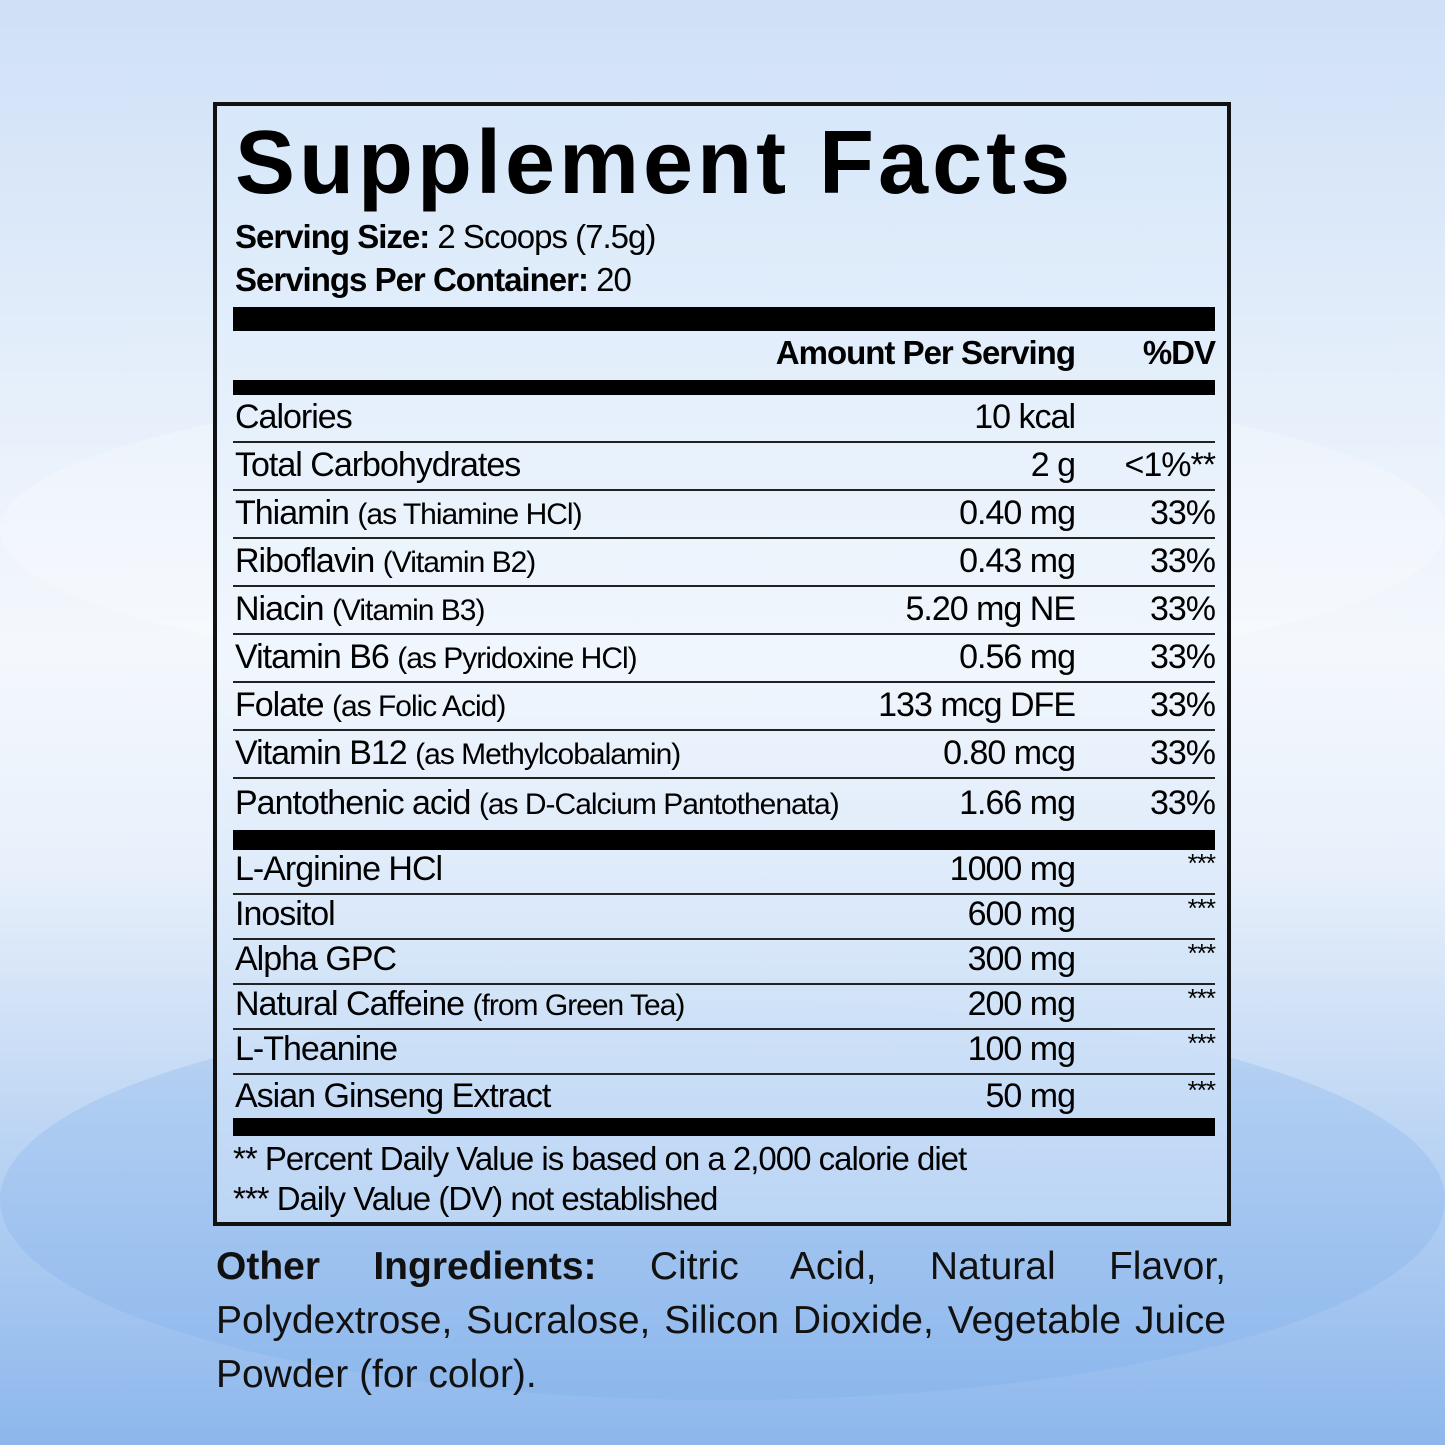  What do you see at coordinates (292, 513) in the screenshot?
I see `nutrient-label: Thiamin` at bounding box center [292, 513].